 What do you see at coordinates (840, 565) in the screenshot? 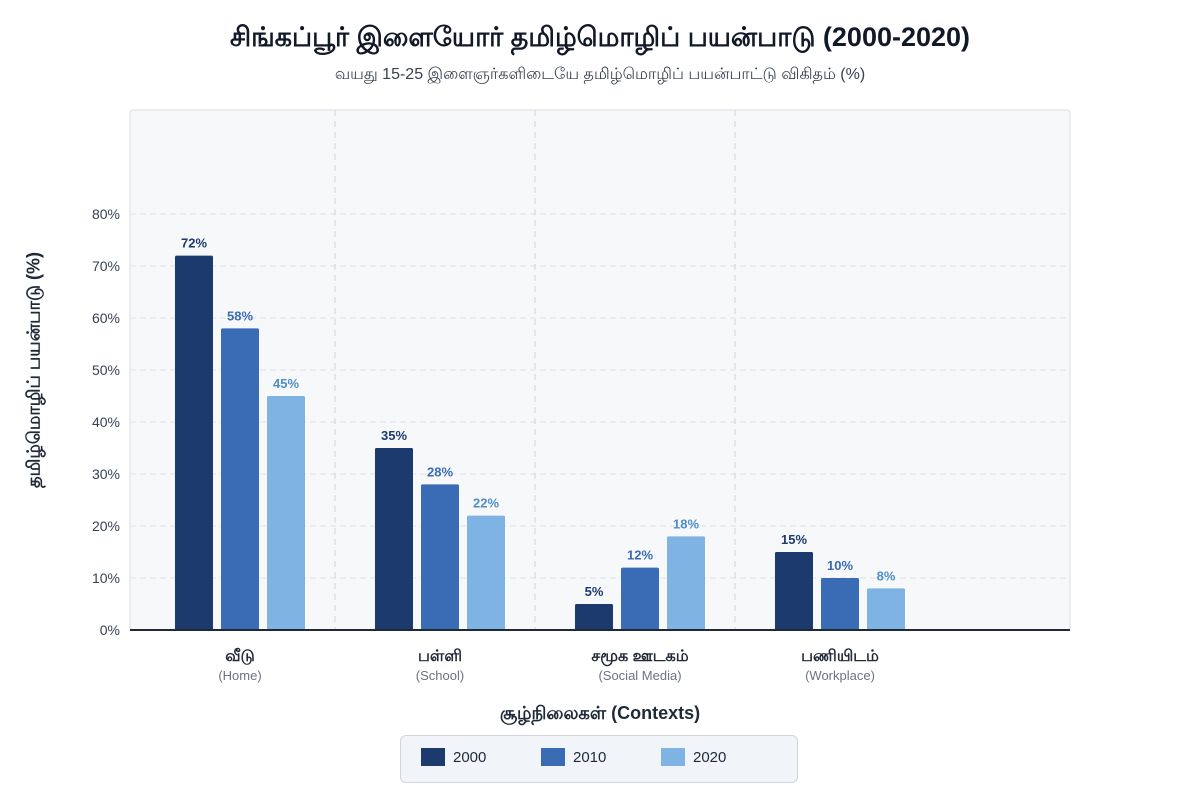
I see `data-label-2010: 10%` at bounding box center [840, 565].